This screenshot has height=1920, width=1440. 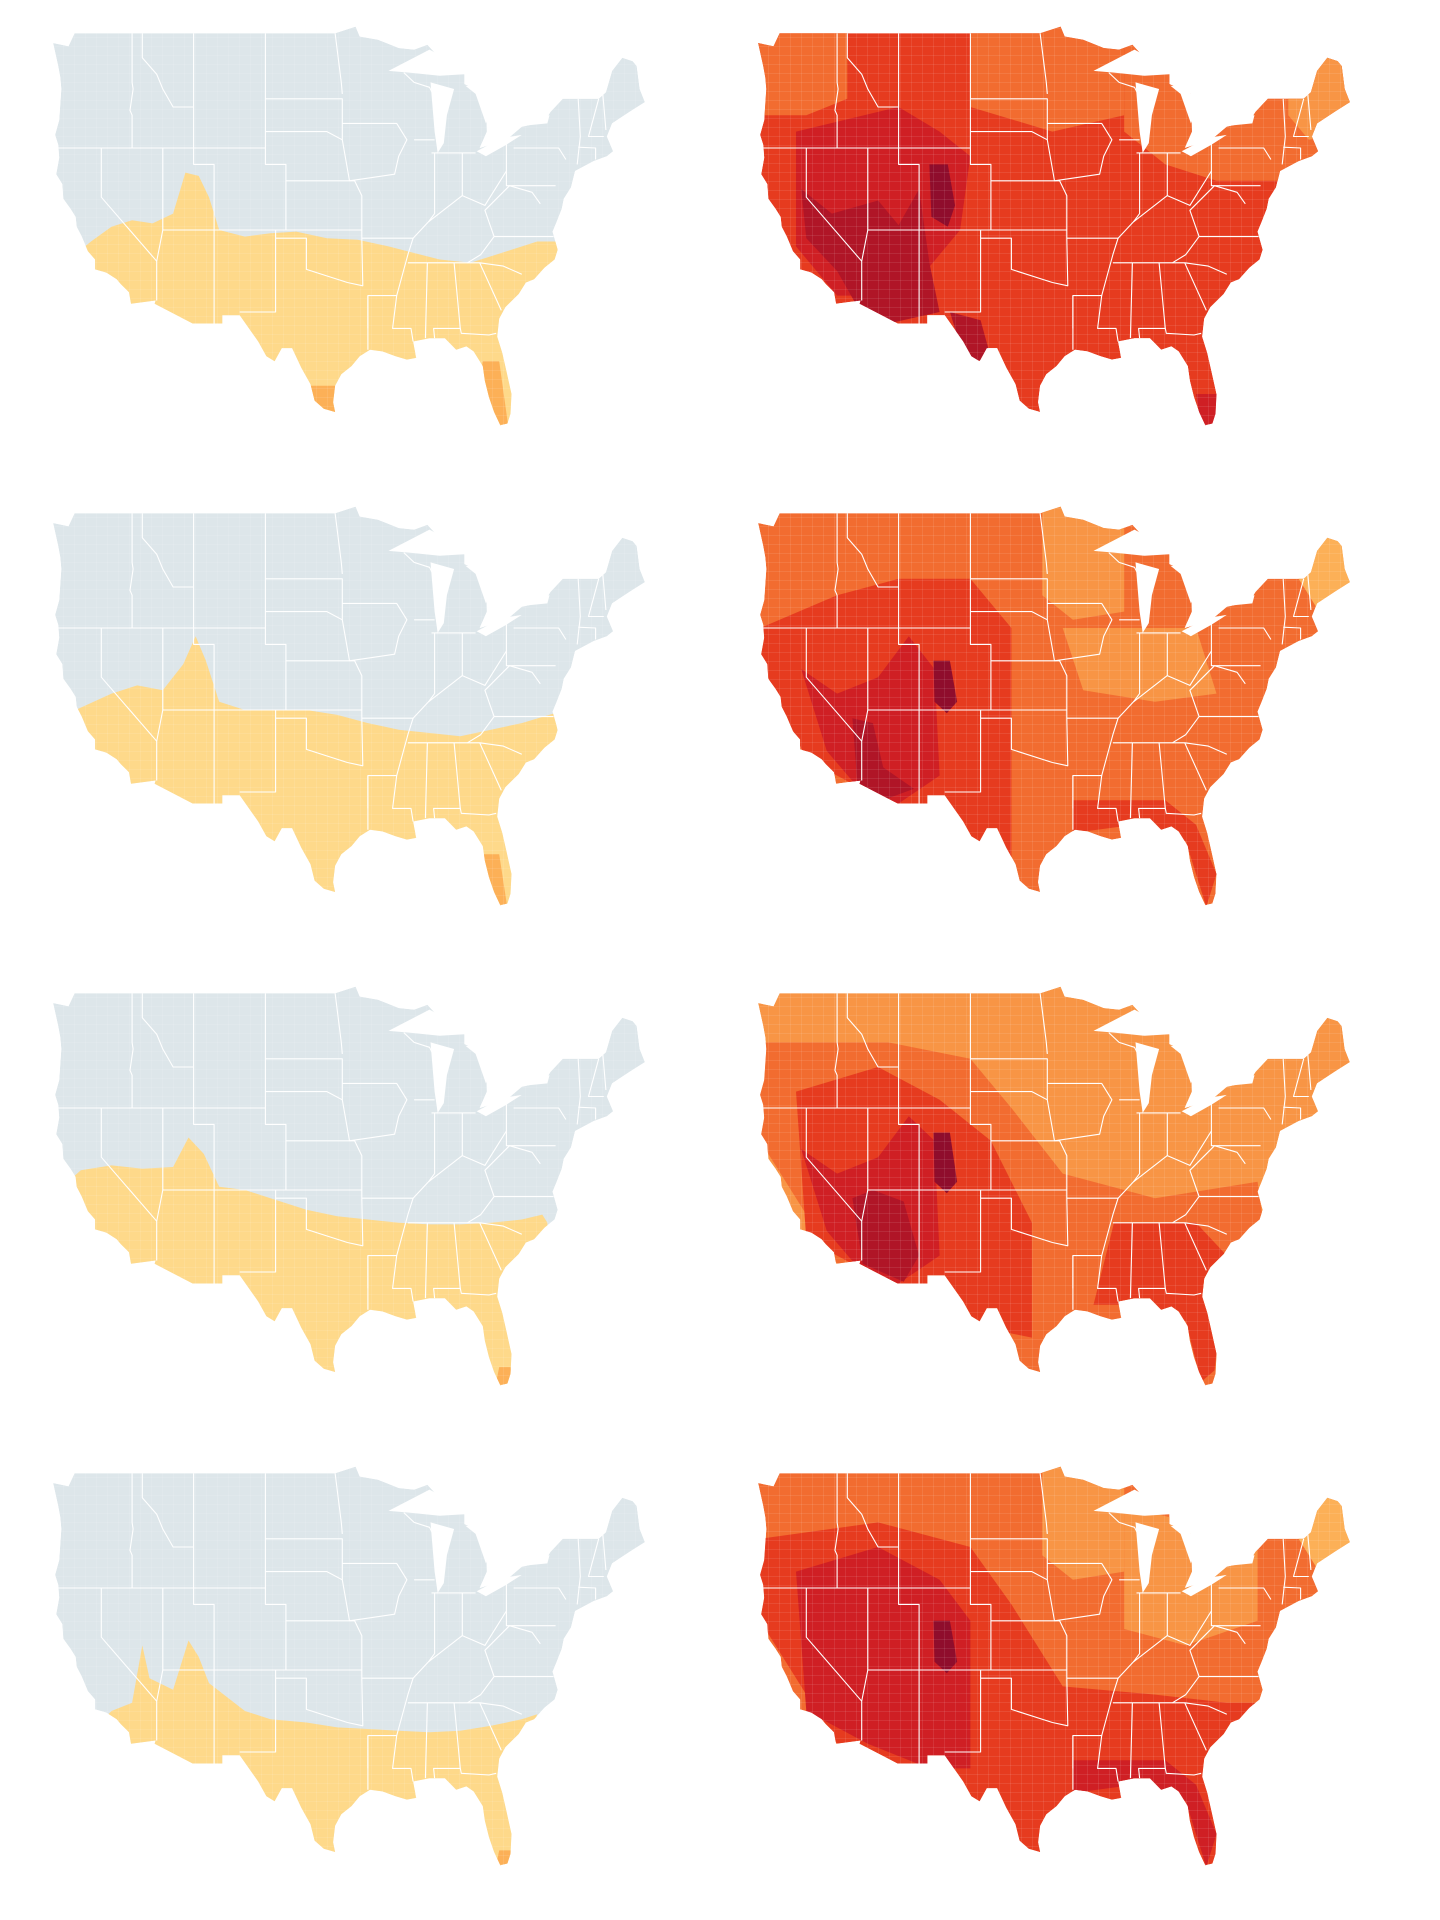 I want to click on map-row-4-right-svg, so click(x=1054, y=1666).